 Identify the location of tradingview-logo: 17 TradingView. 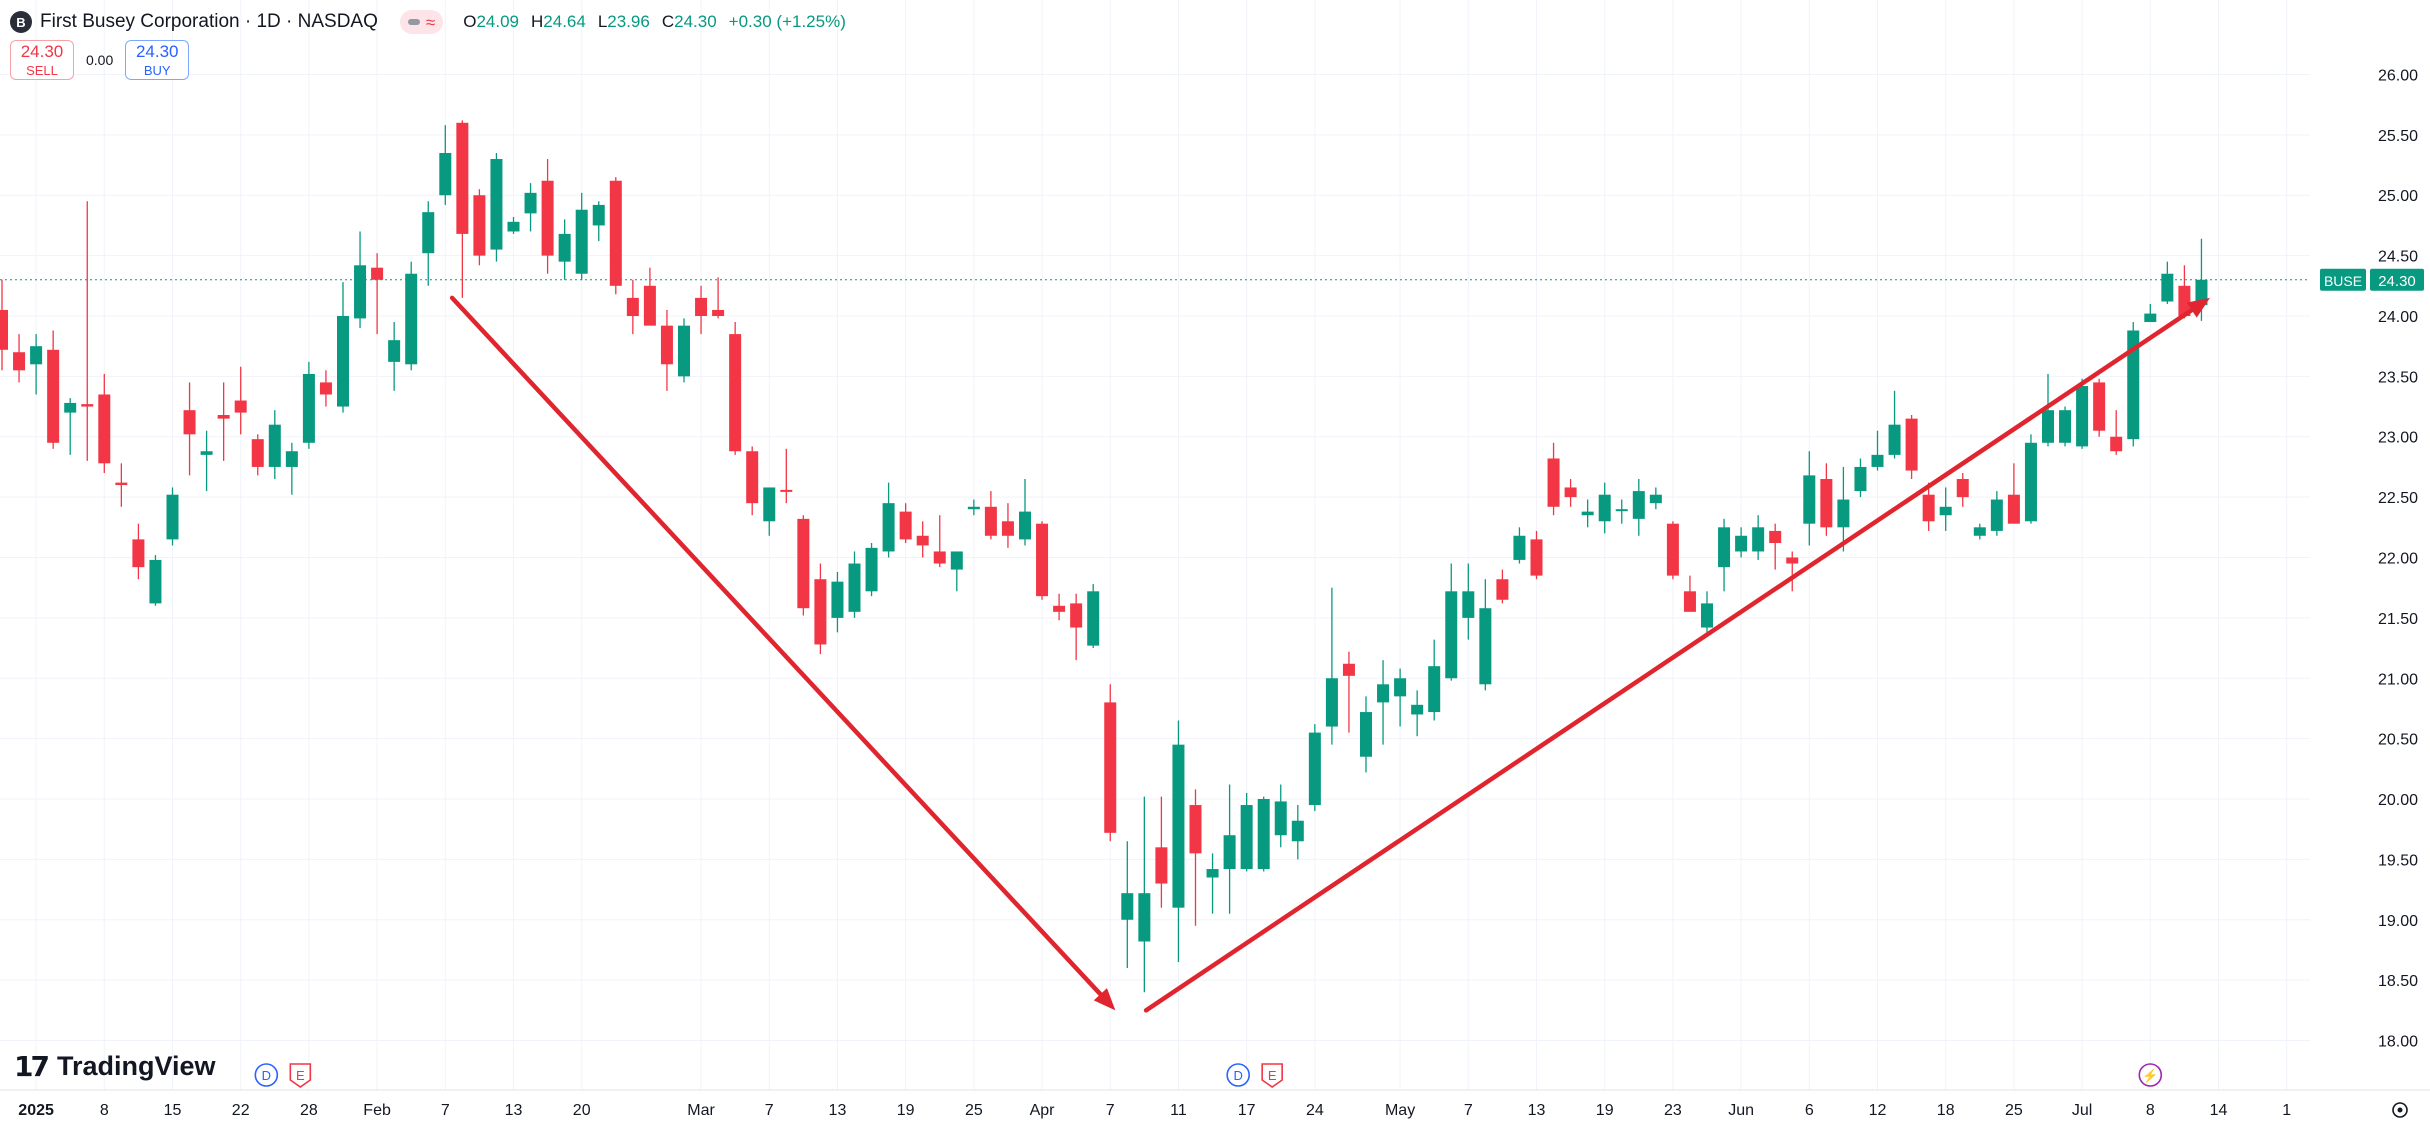
(115, 1066).